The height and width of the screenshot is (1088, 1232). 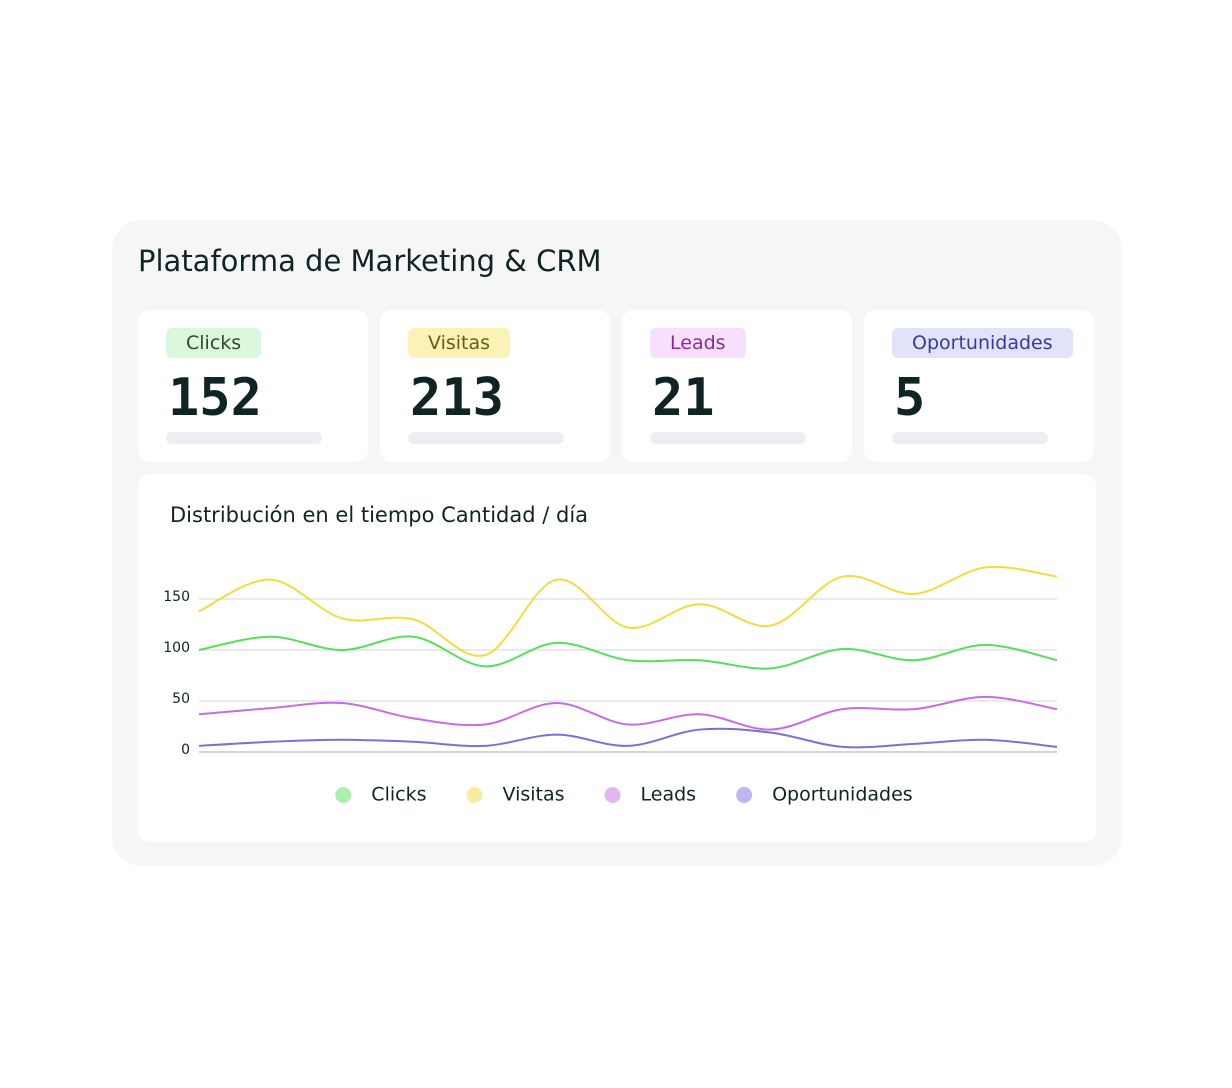 I want to click on kpi-label: Visitas, so click(x=459, y=343).